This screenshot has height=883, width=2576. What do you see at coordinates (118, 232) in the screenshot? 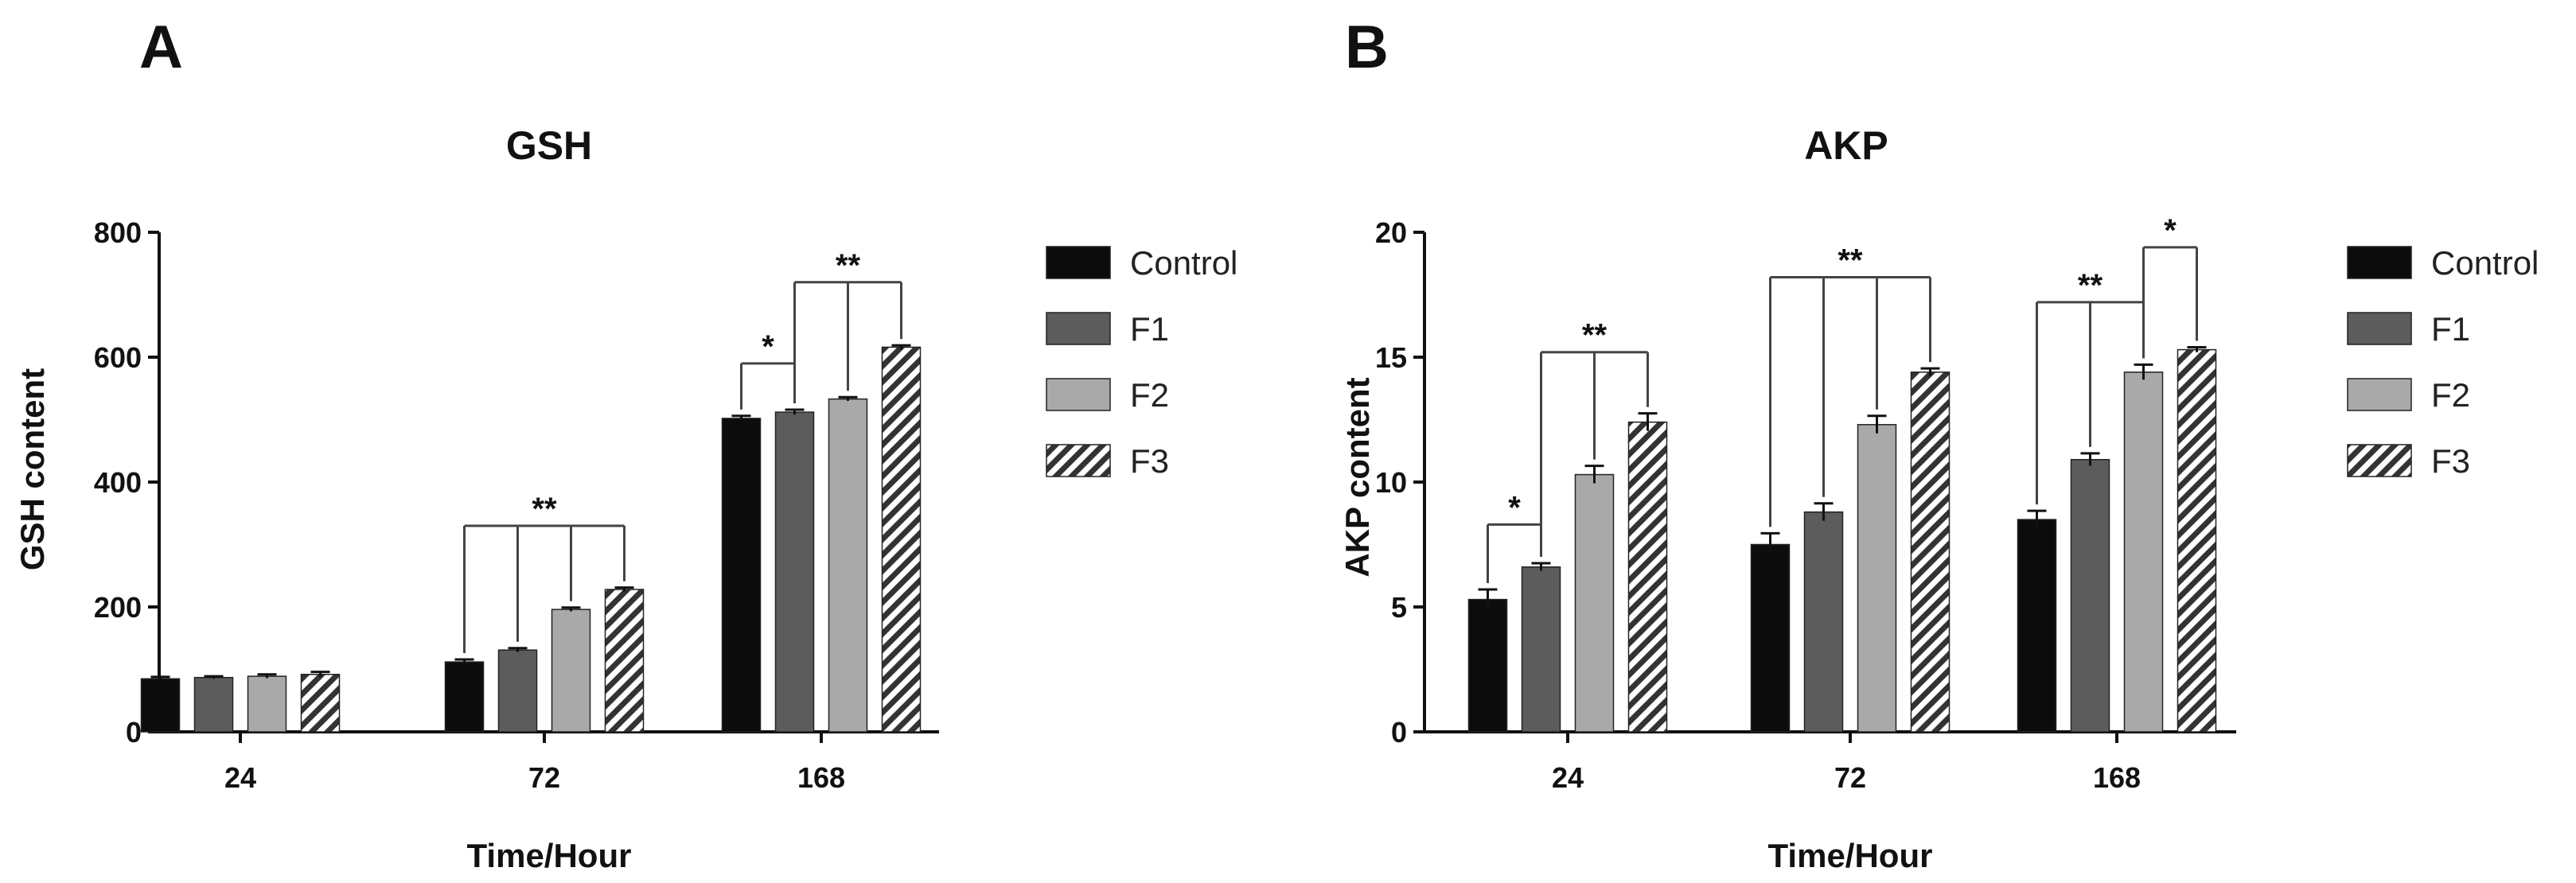
I see `panel-a-y-tick-label: 800` at bounding box center [118, 232].